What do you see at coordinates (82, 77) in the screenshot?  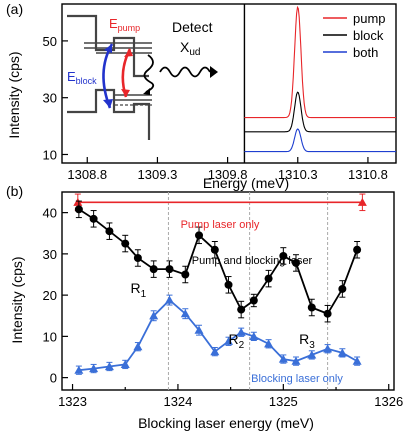 I see `eblock-label: Eblock` at bounding box center [82, 77].